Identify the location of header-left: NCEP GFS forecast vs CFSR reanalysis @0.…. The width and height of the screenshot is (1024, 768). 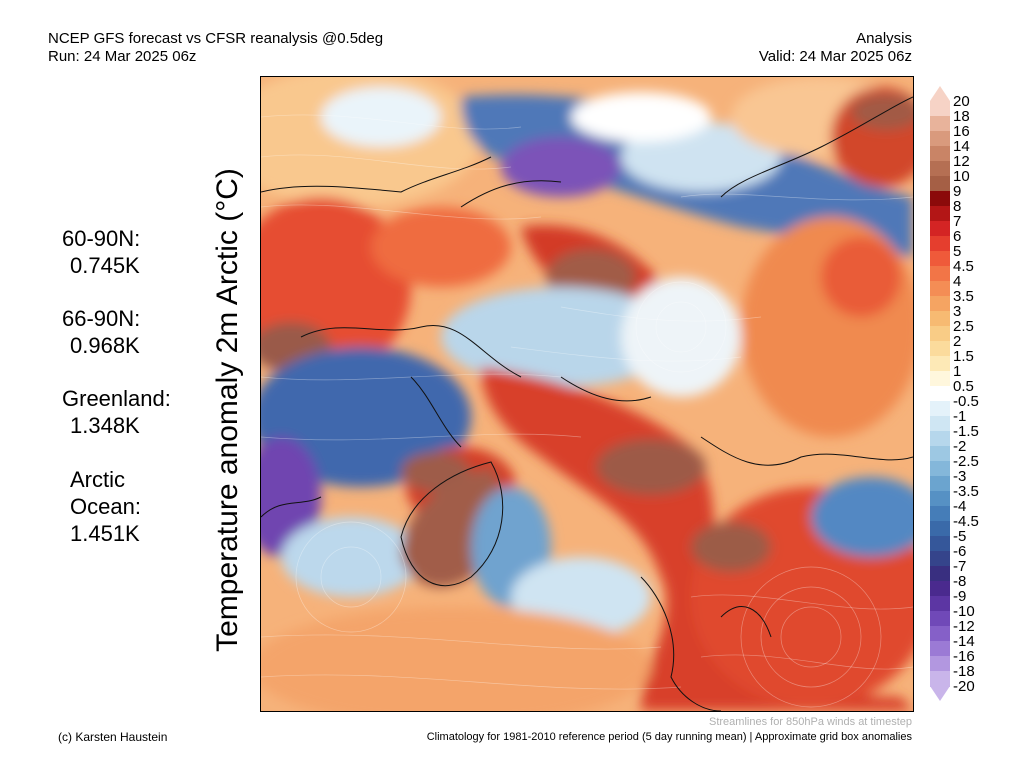
(215, 48).